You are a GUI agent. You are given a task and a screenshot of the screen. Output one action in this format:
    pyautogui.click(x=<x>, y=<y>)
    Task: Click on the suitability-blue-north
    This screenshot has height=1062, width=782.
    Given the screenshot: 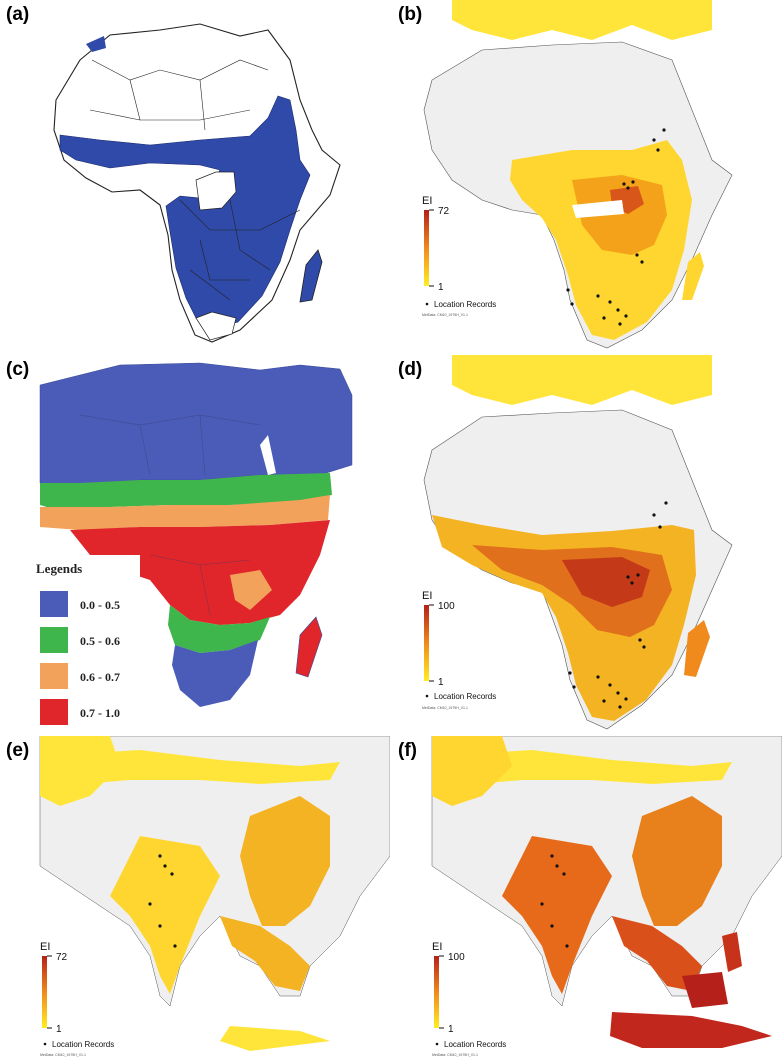 What is the action you would take?
    pyautogui.click(x=196, y=424)
    